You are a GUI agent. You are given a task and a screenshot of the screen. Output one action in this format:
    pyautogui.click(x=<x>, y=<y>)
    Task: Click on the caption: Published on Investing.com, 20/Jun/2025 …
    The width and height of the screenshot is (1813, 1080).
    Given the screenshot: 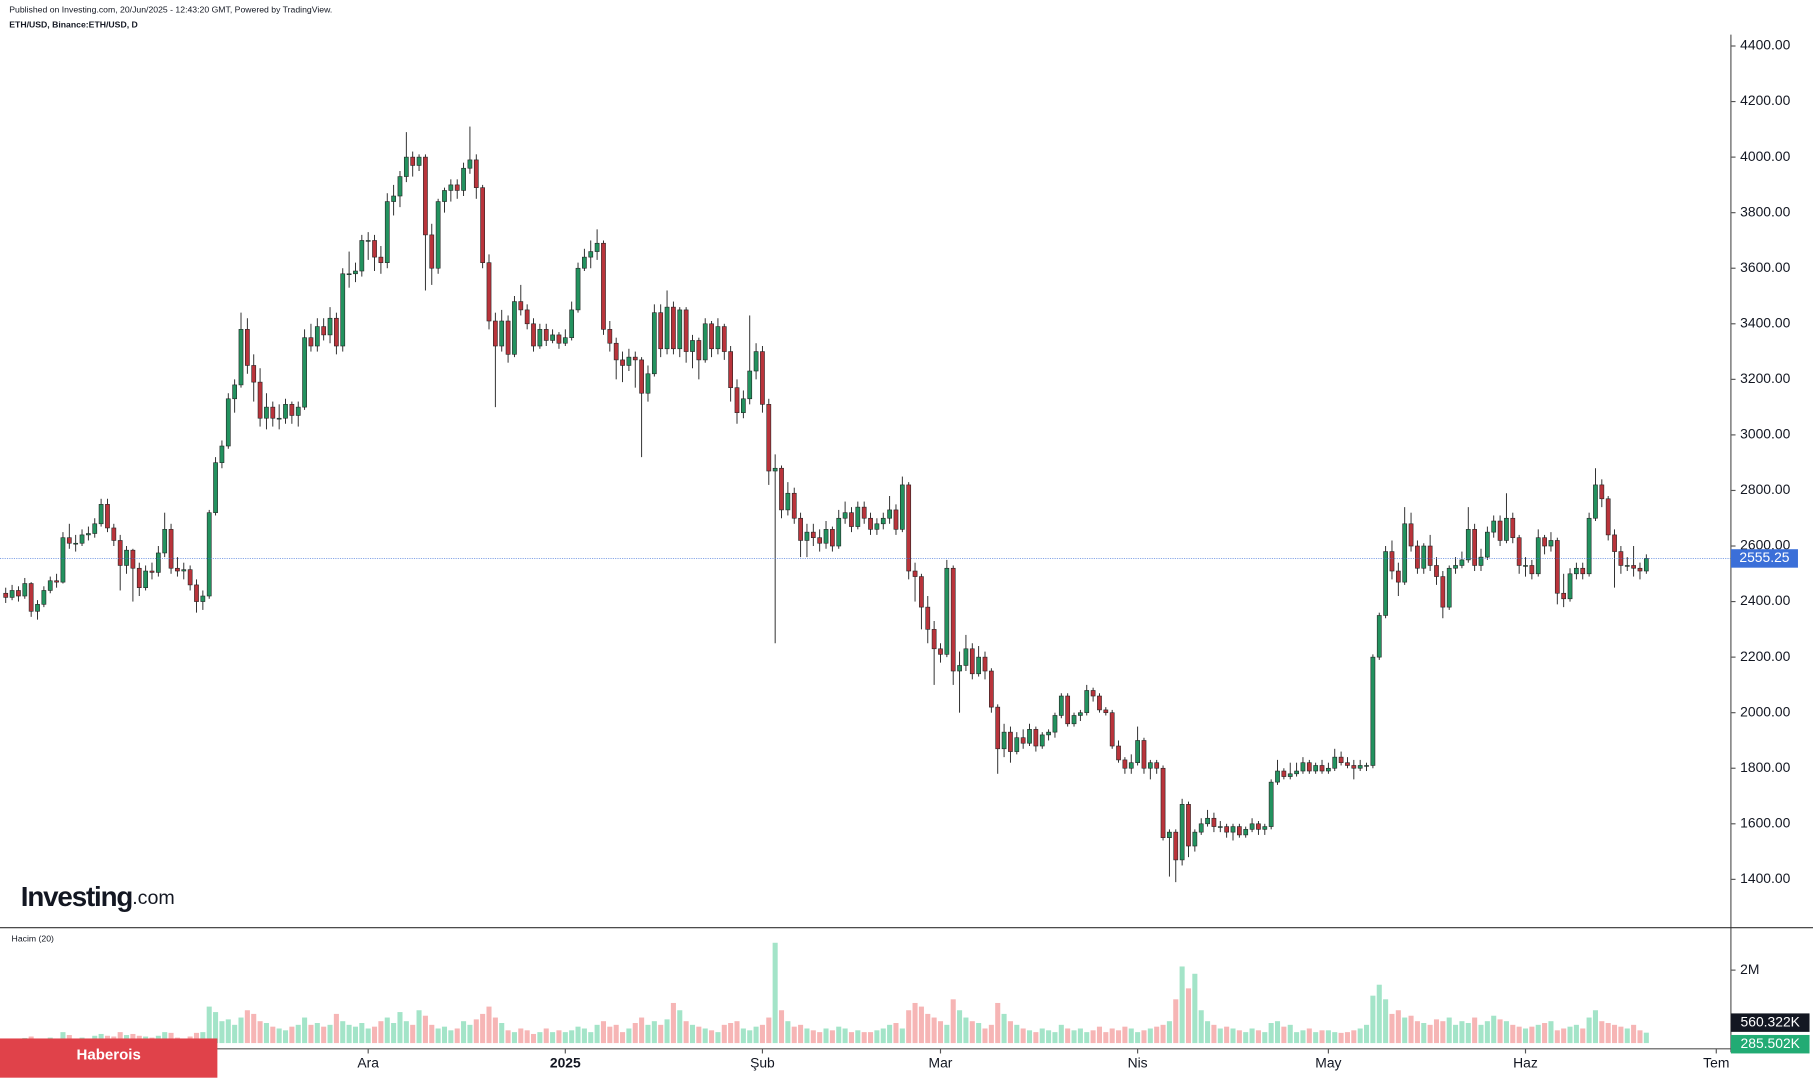 What is the action you would take?
    pyautogui.click(x=170, y=10)
    